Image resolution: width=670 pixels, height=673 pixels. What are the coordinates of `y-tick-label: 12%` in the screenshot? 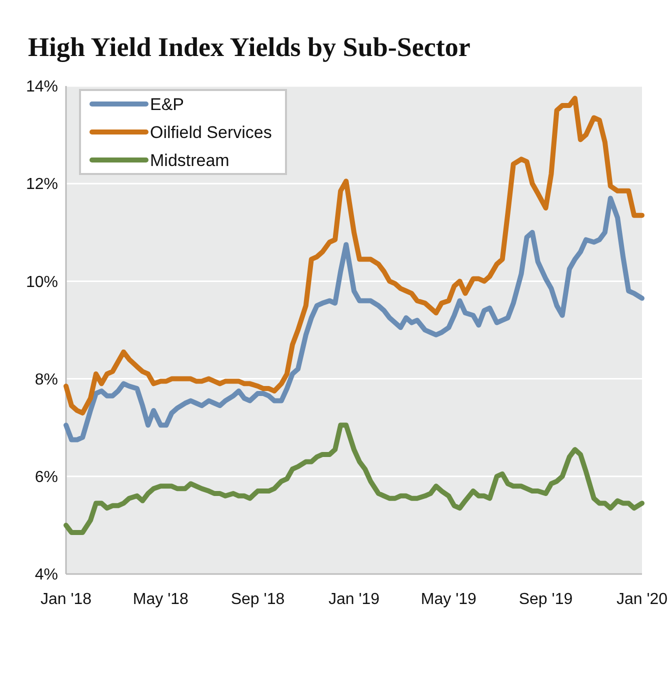 It's located at (42, 185).